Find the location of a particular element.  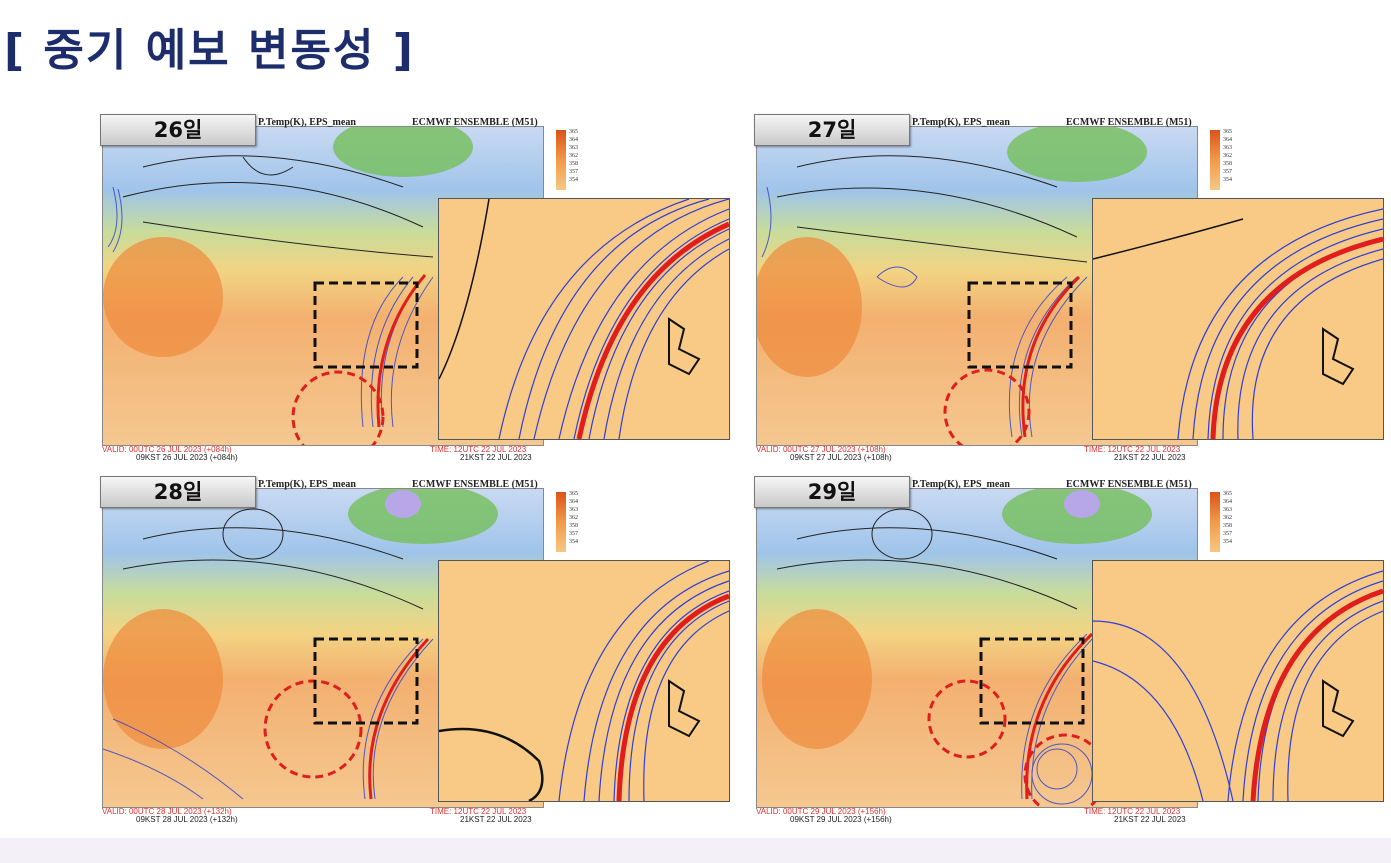

valid-time-kst: 09KST 26 JUL 2023 (+084h) is located at coordinates (187, 457).